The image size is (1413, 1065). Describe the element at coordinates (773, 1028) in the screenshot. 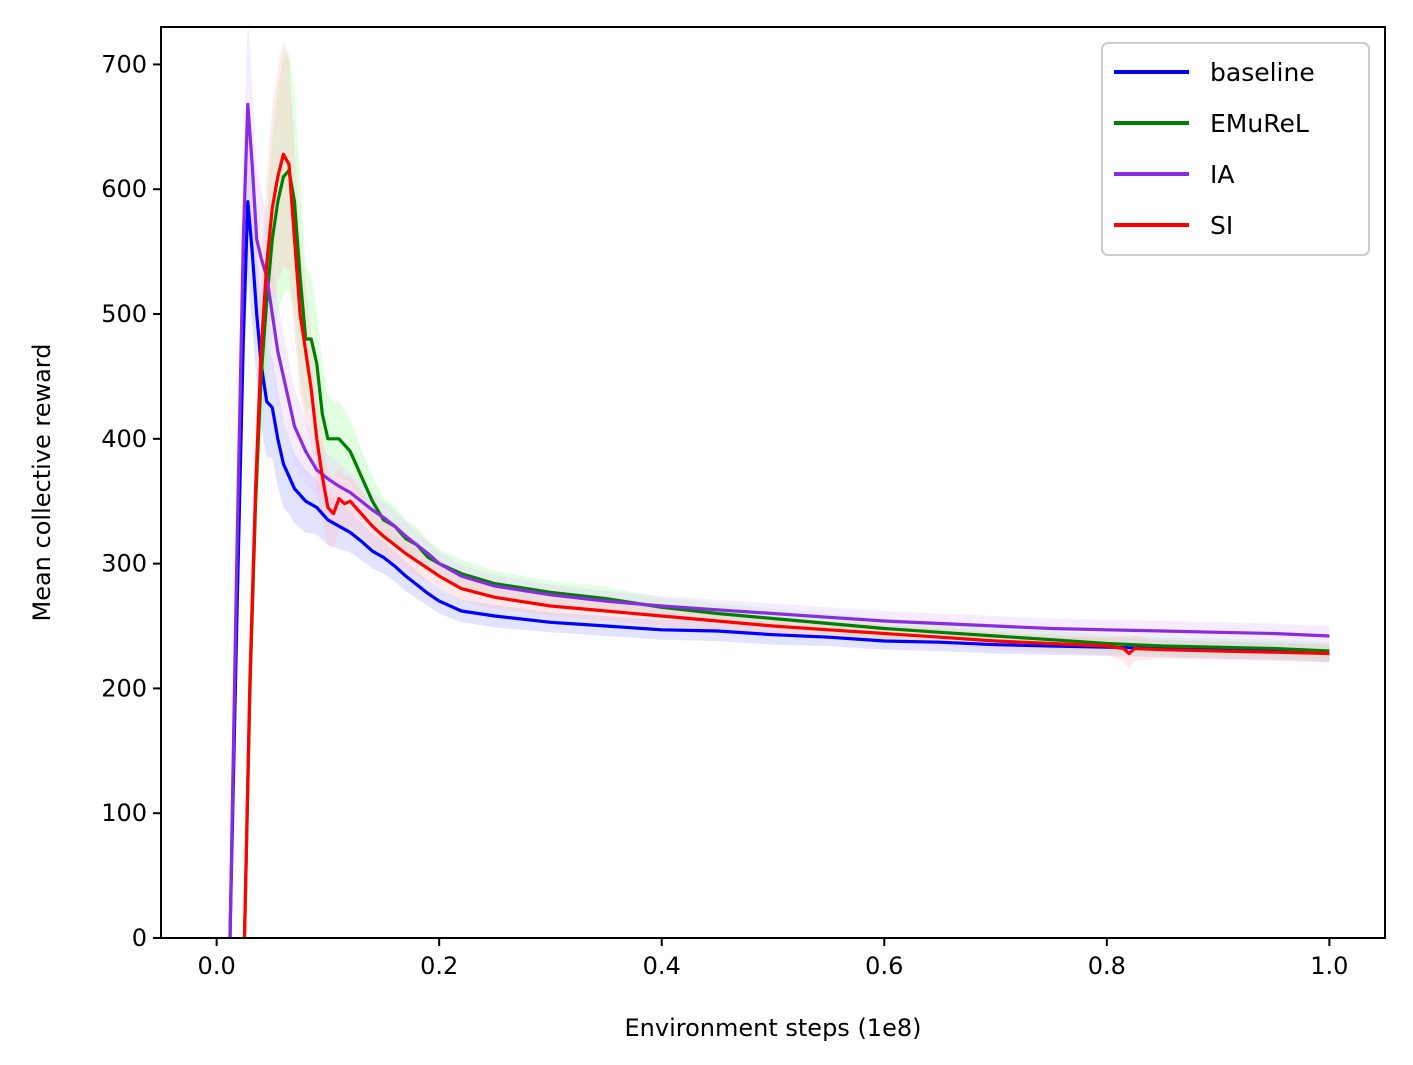

I see `x-axis-label: Environment steps (1e8)` at that location.